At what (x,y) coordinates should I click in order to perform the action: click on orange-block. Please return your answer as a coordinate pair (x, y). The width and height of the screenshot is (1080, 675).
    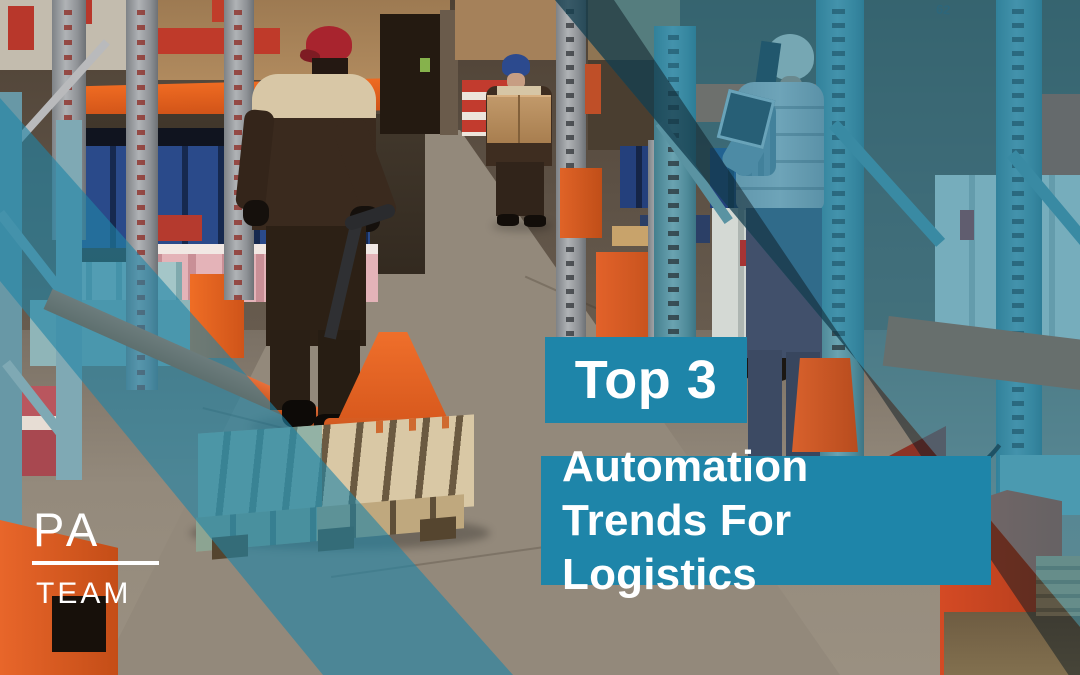
    Looking at the image, I should click on (581, 203).